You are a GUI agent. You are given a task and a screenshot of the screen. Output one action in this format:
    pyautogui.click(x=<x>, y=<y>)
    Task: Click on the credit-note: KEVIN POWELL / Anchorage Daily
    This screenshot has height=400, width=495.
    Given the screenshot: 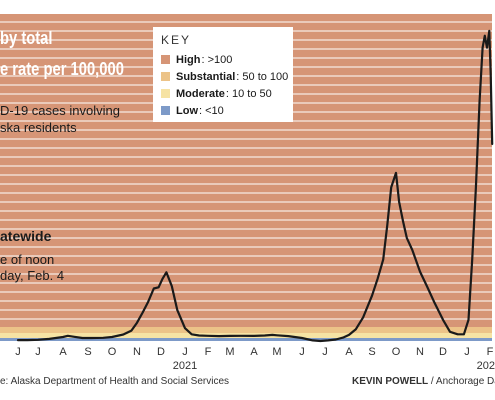 What is the action you would take?
    pyautogui.click(x=423, y=381)
    